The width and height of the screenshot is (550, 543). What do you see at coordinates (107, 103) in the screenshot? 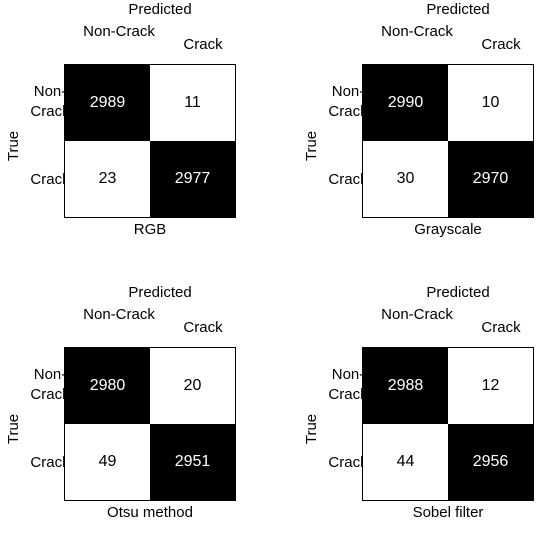
I see `matrix-cell: 2989` at bounding box center [107, 103].